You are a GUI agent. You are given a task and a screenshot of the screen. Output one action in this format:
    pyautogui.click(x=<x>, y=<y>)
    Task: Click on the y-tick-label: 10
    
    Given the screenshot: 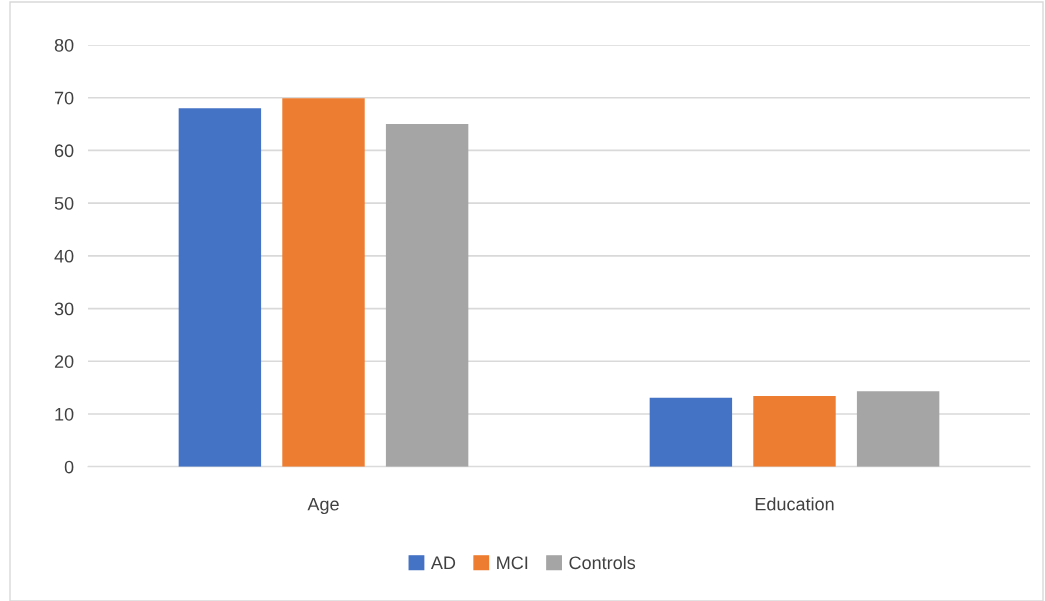 What is the action you would take?
    pyautogui.click(x=64, y=414)
    